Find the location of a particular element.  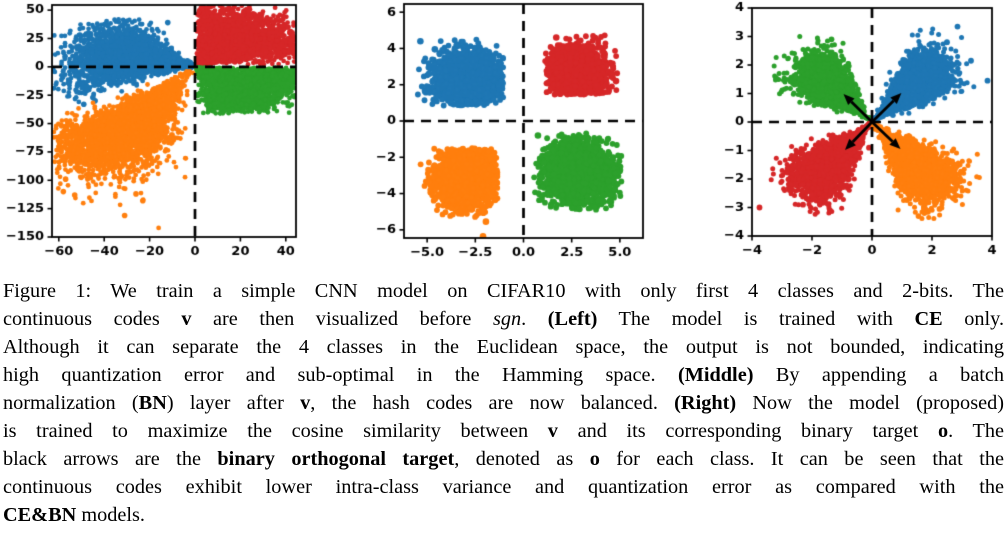

caption-segment: , denoted as is located at coordinates (522, 459).